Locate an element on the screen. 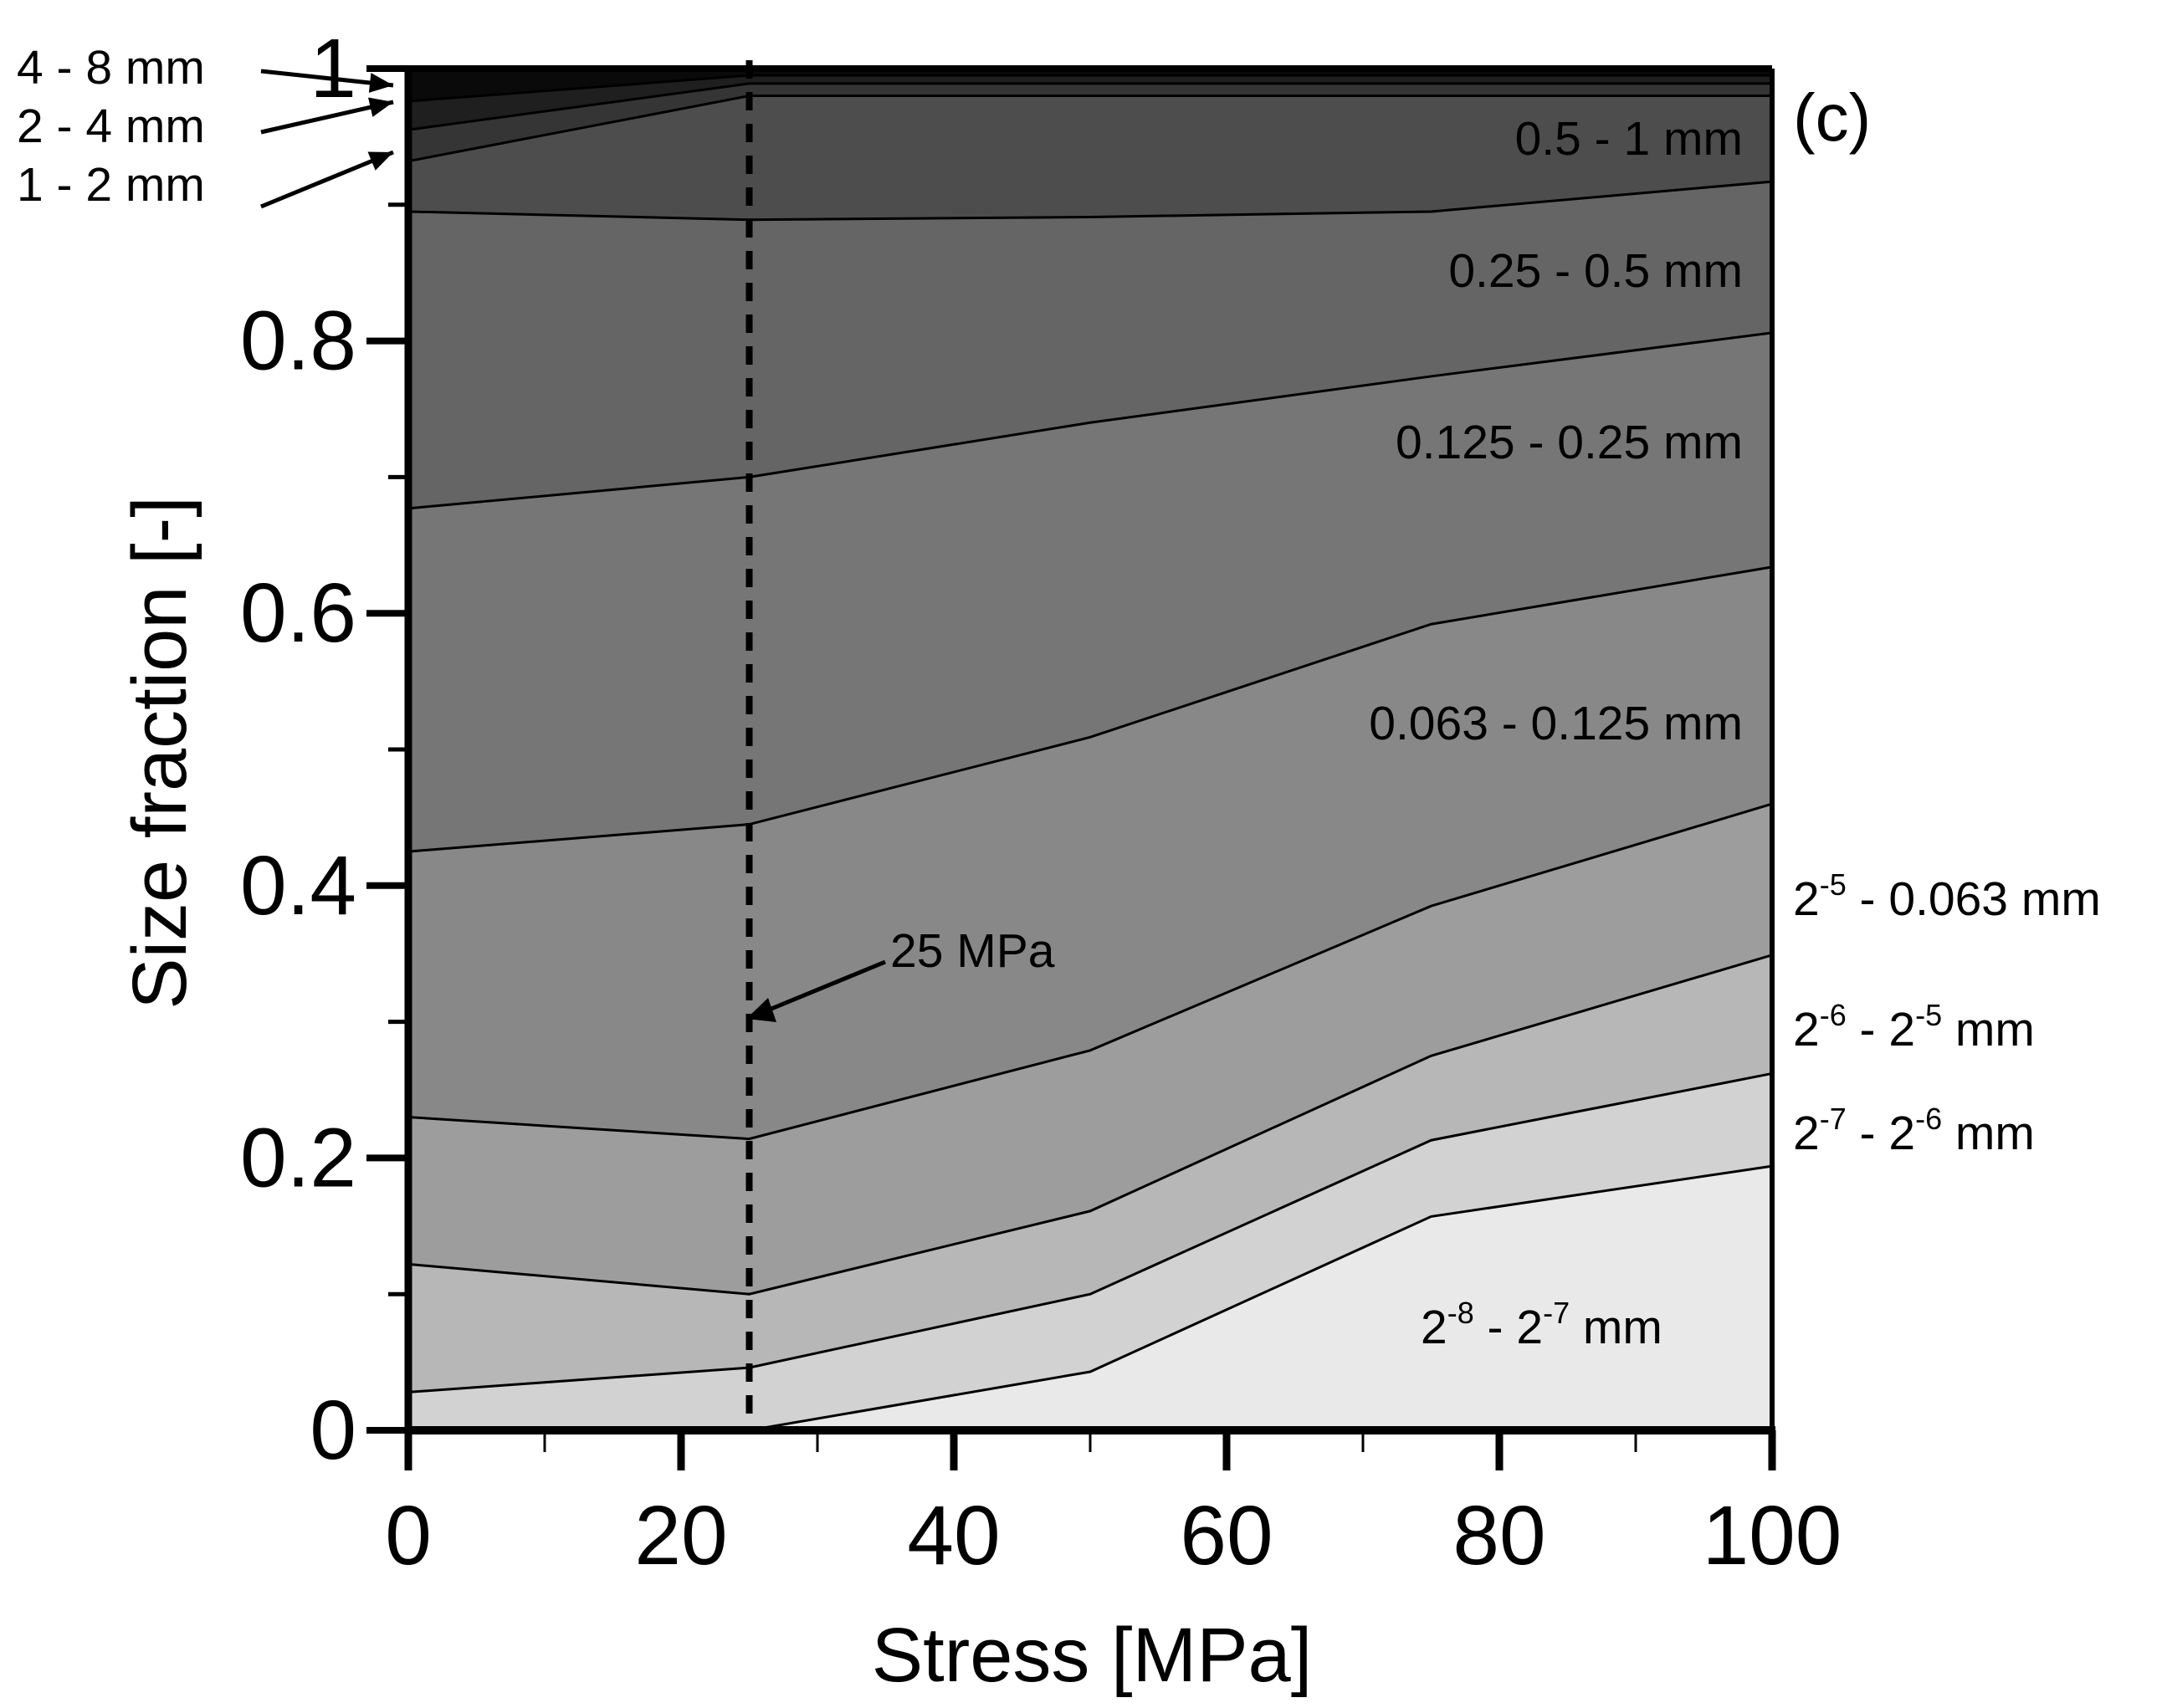 This screenshot has height=1708, width=2167. band-label-0063-0125: 0.063 - 0.125 mm is located at coordinates (1556, 724).